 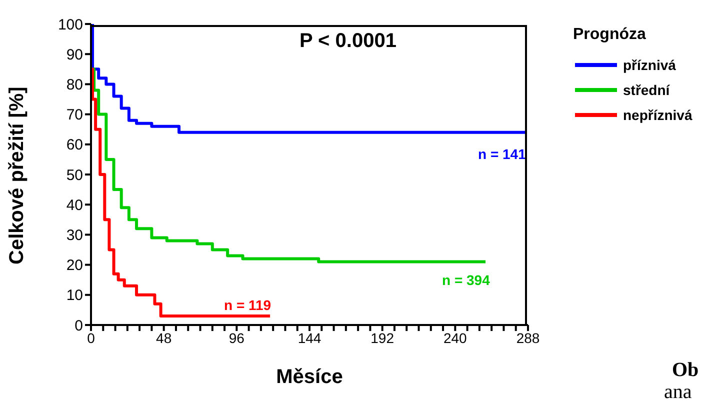 I want to click on text: ana, so click(x=678, y=392).